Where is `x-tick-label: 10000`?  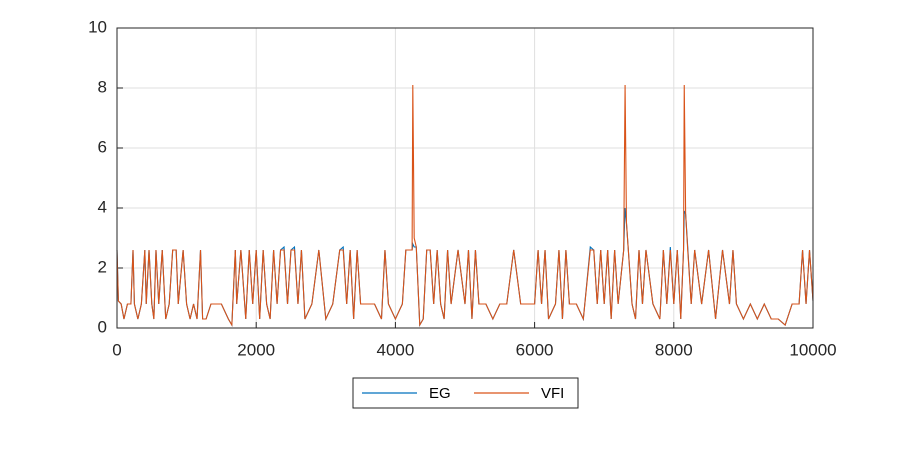 x-tick-label: 10000 is located at coordinates (812, 349).